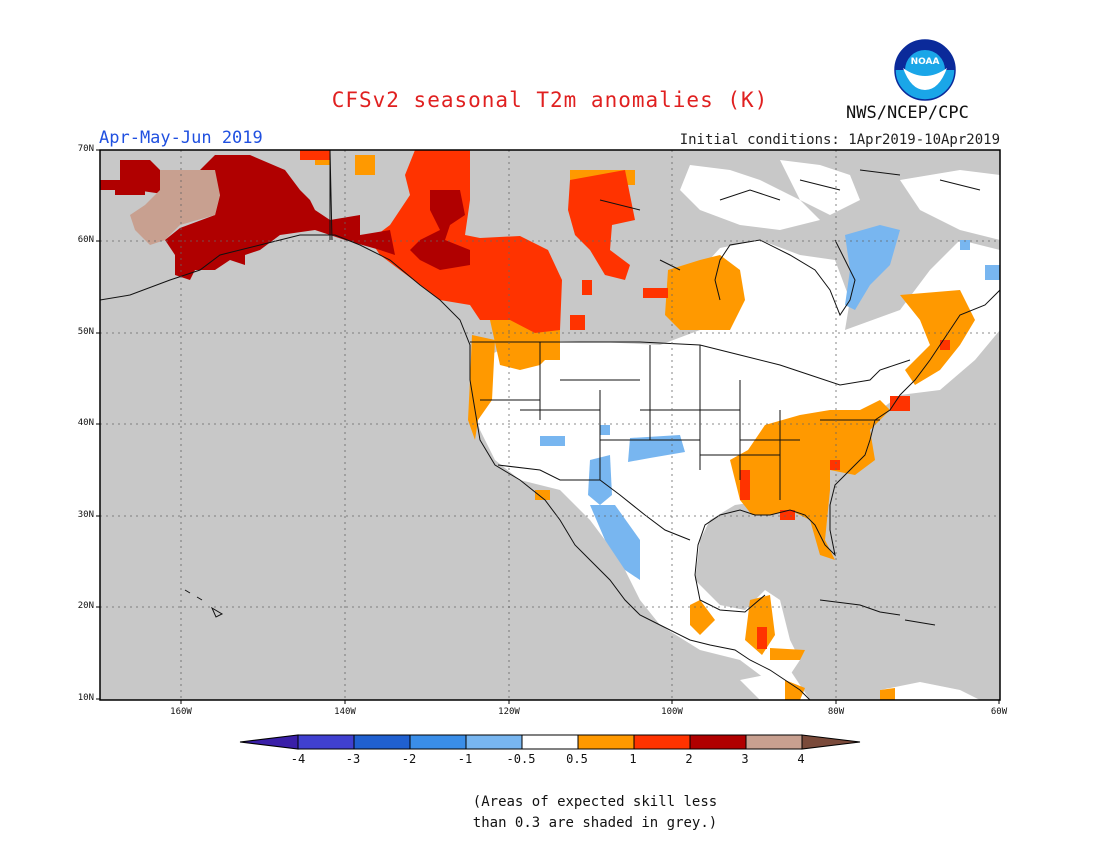  Describe the element at coordinates (925, 62) in the screenshot. I see `noaa-logo-text: NOAA` at that location.